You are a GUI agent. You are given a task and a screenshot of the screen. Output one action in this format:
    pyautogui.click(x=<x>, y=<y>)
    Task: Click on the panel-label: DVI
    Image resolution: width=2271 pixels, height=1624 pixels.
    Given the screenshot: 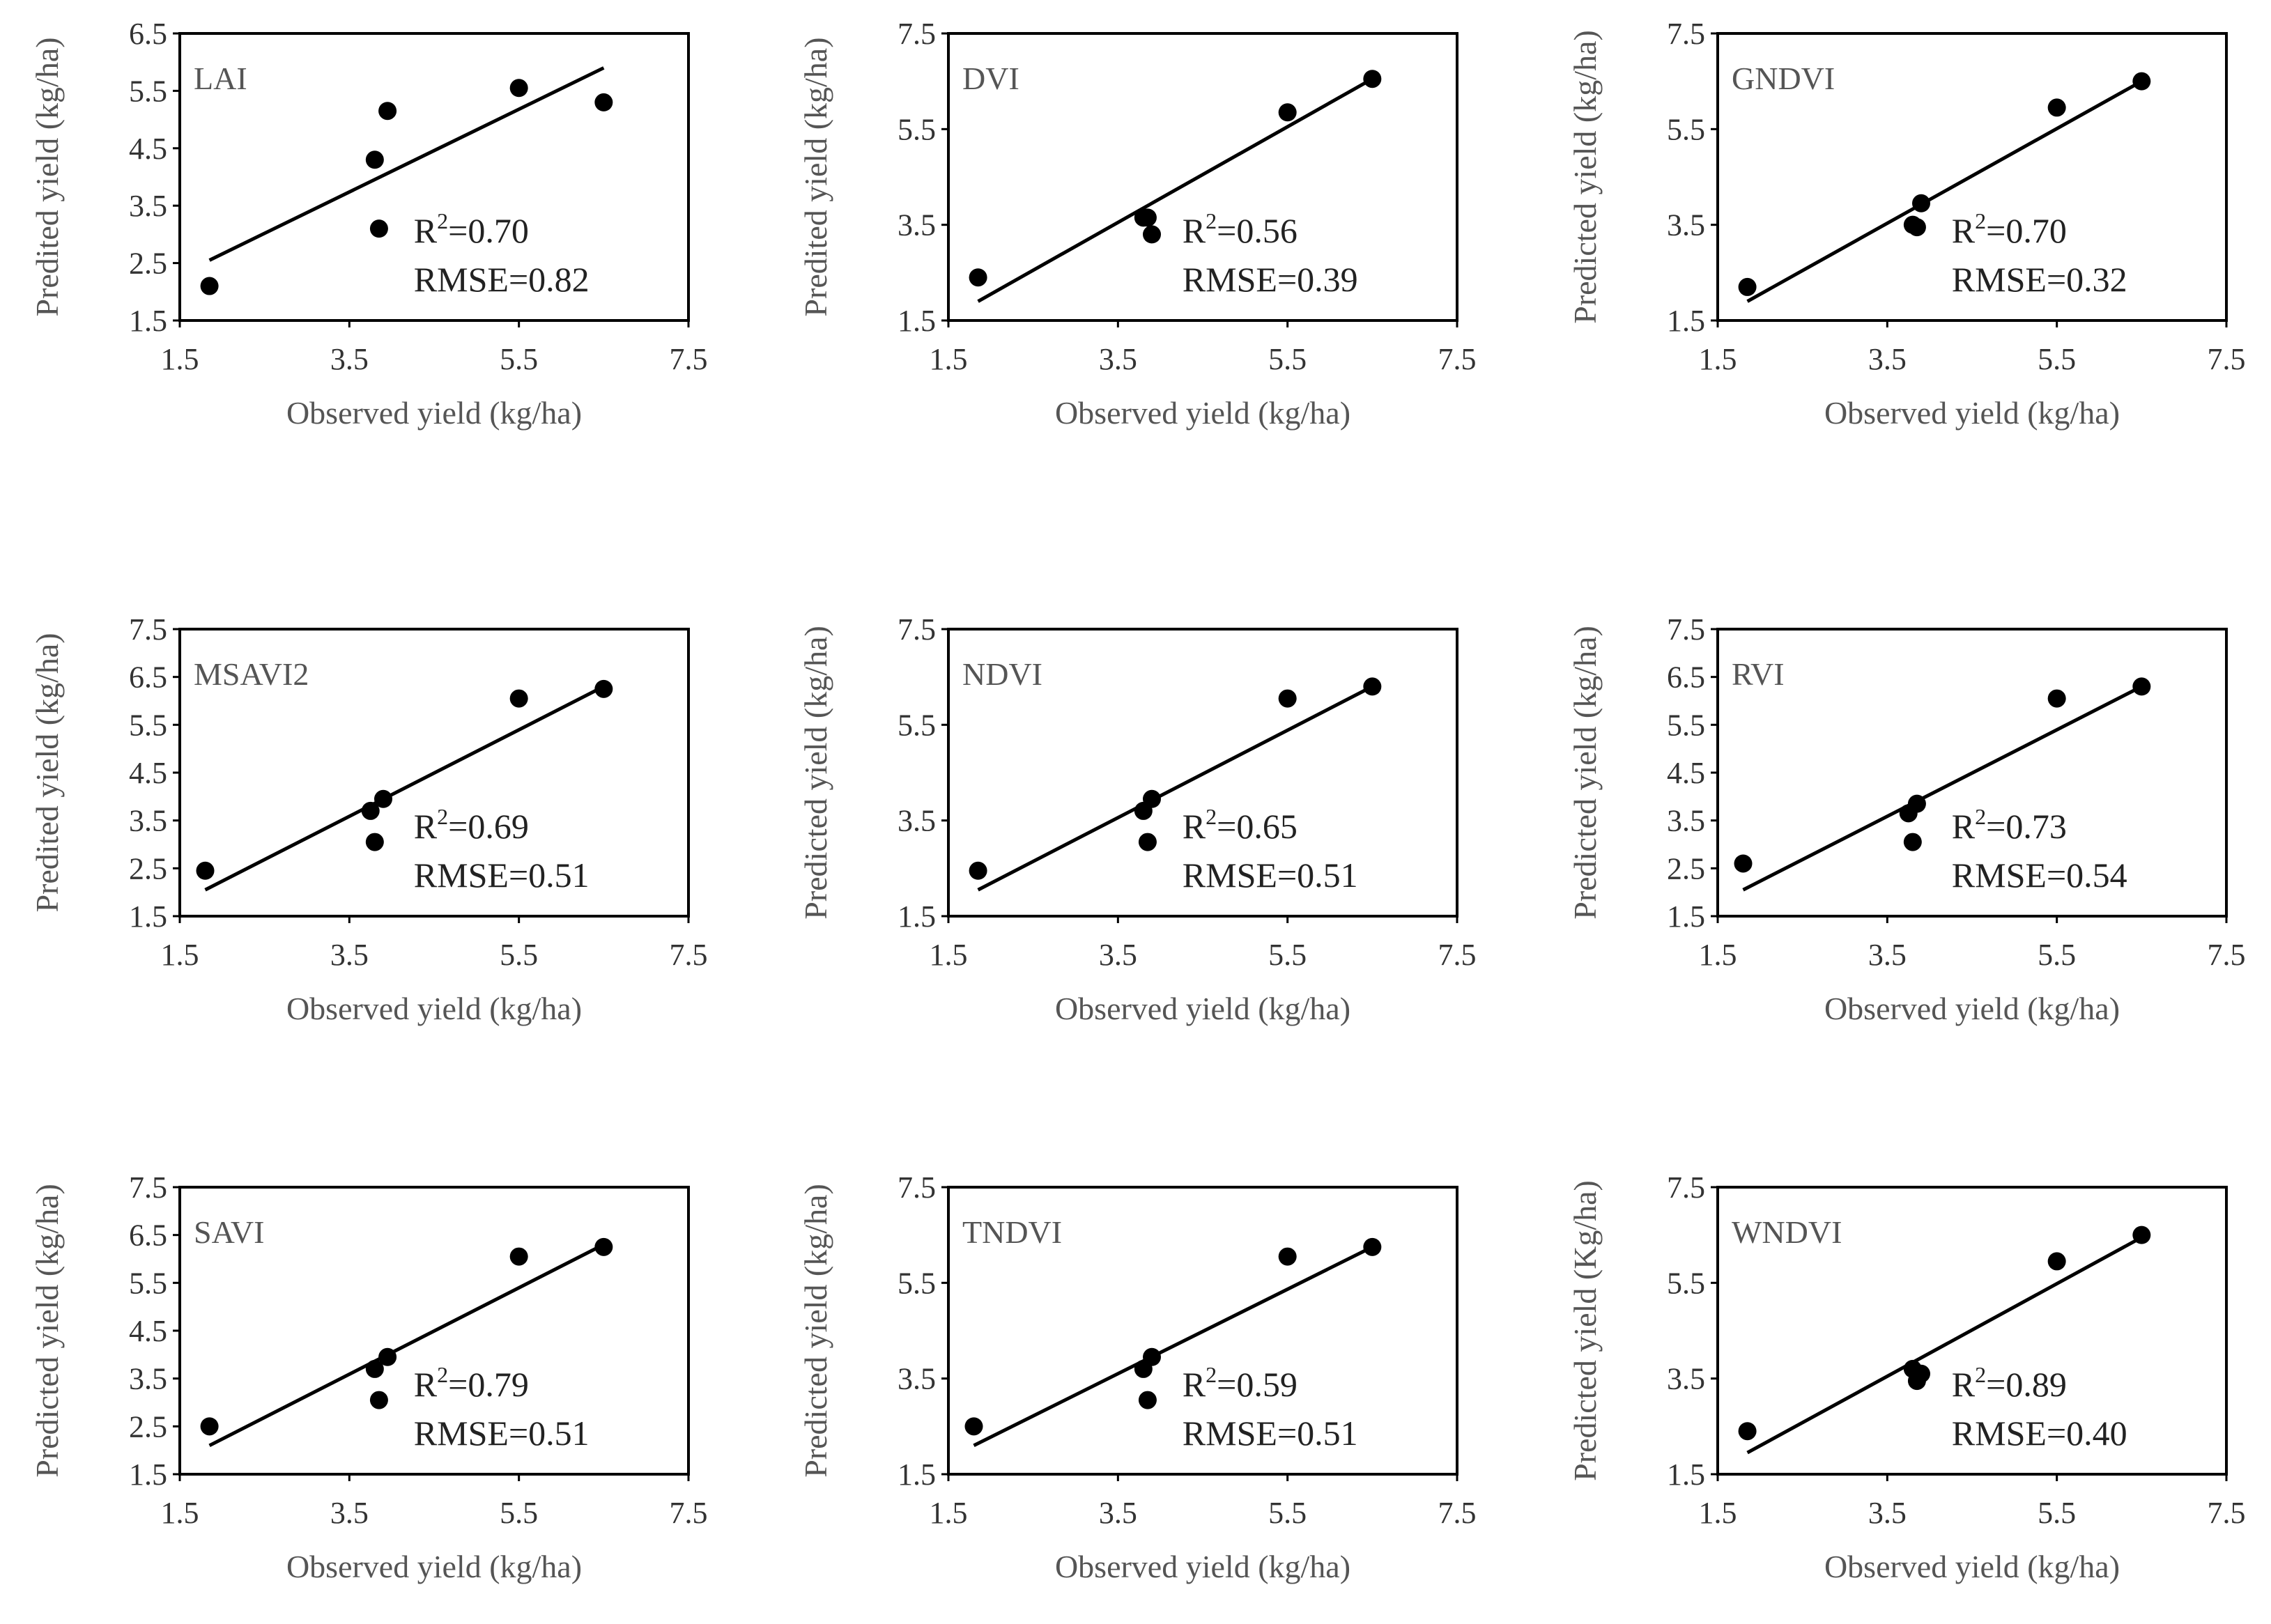 What is the action you would take?
    pyautogui.click(x=991, y=78)
    